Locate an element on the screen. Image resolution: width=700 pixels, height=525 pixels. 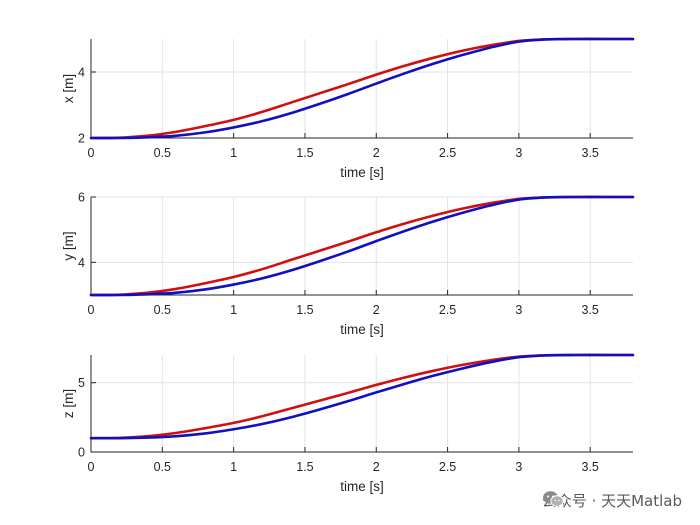
y-axis-label: x [m] is located at coordinates (68, 88).